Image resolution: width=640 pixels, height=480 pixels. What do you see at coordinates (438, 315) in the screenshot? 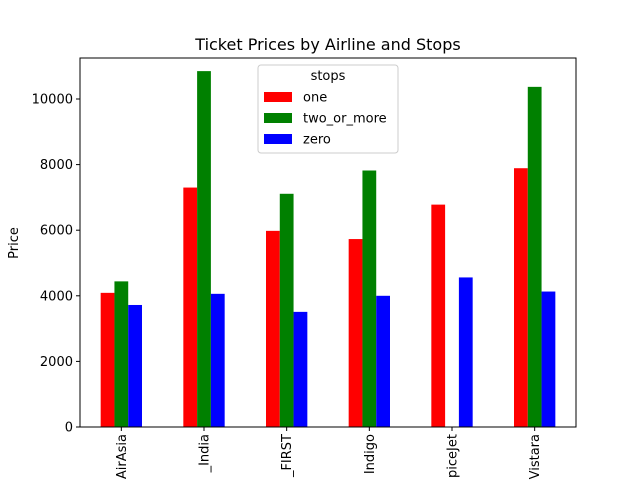
I see `bar-one-SpiceJet` at bounding box center [438, 315].